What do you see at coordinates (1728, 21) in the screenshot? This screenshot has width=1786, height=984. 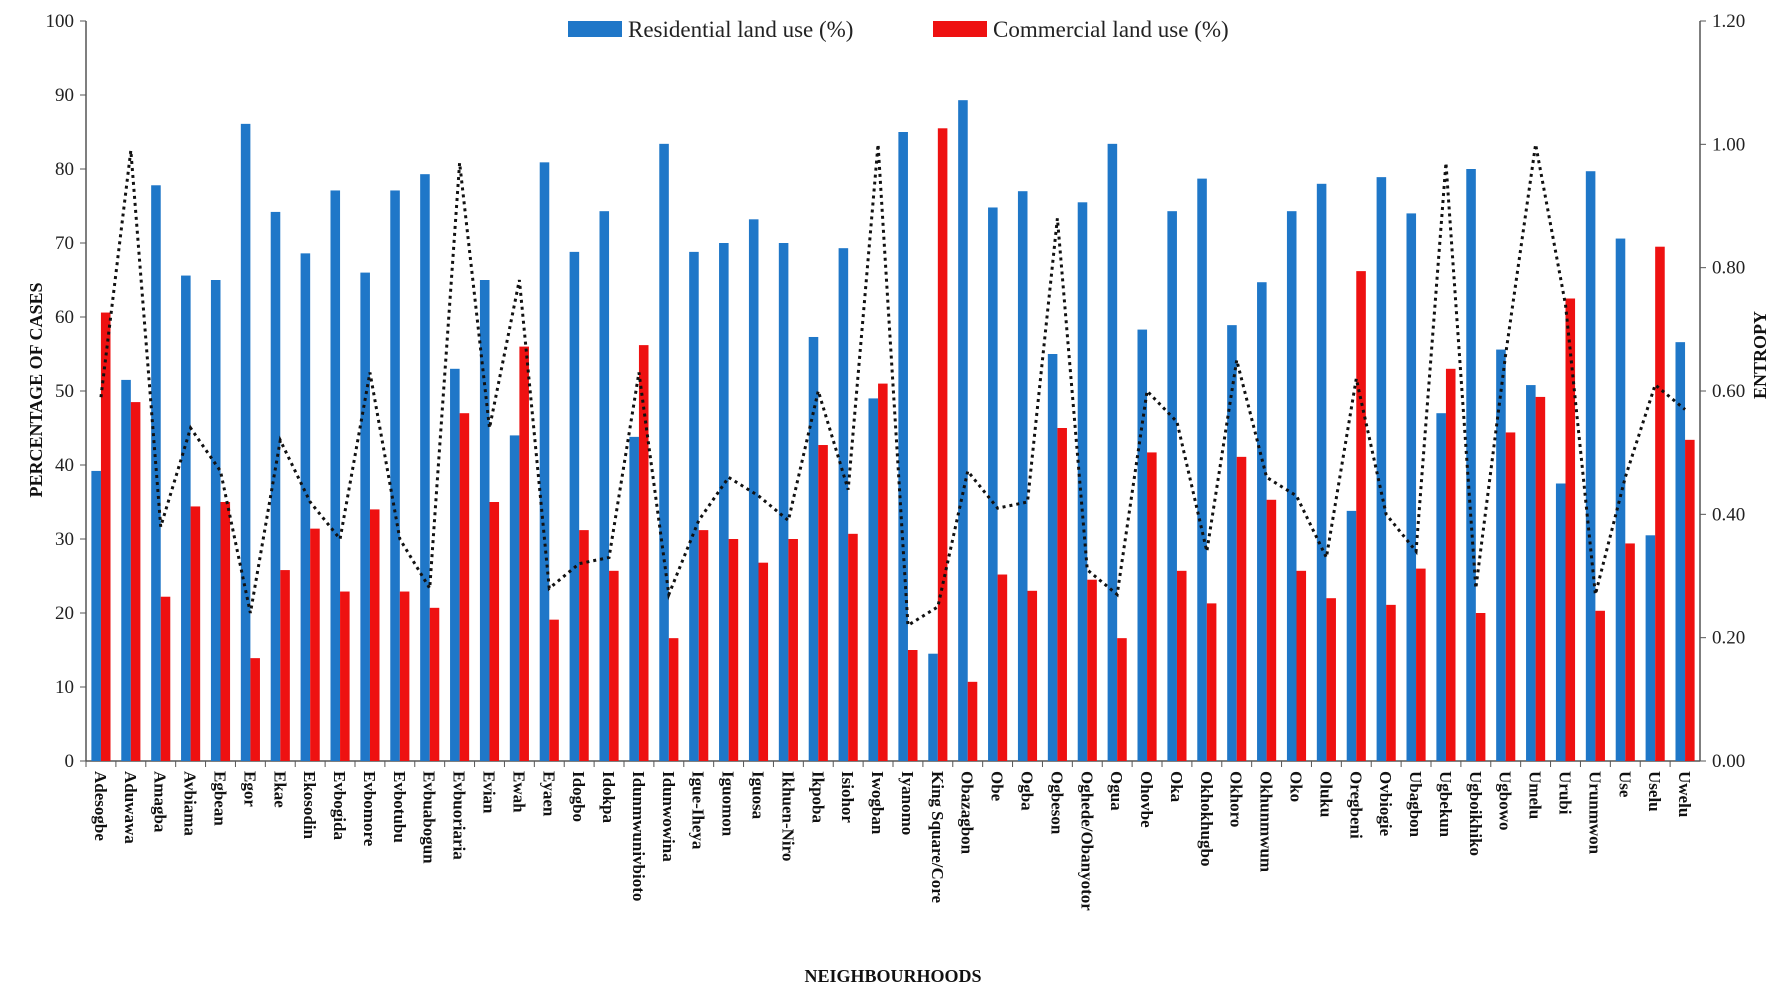 I see `y2-tick-label: 1.20` at bounding box center [1728, 21].